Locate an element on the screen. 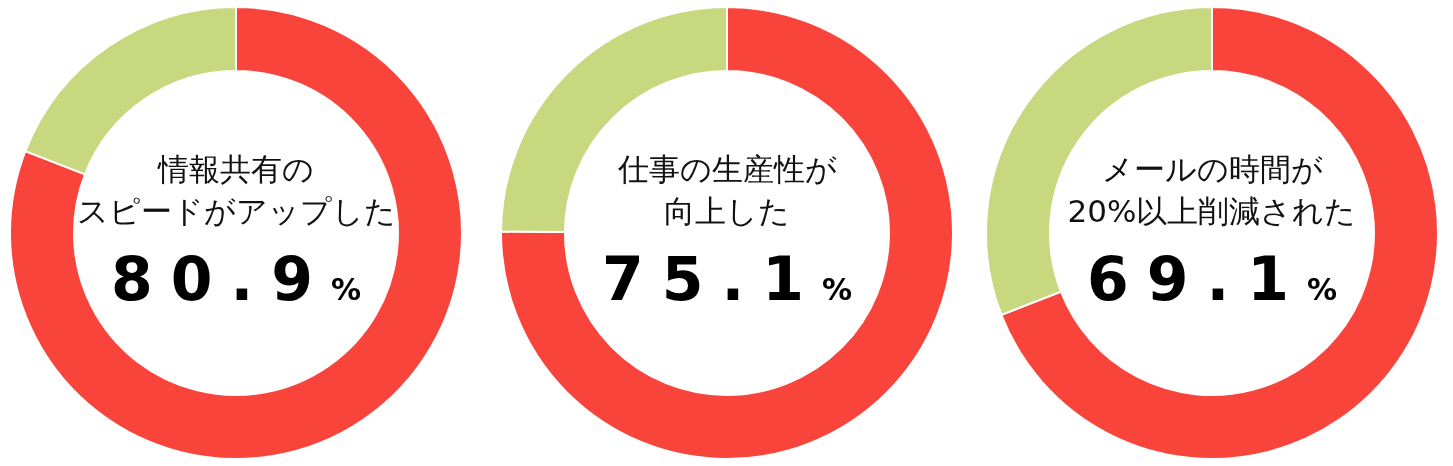 The image size is (1453, 466). text: スピードがアップした is located at coordinates (236, 211).